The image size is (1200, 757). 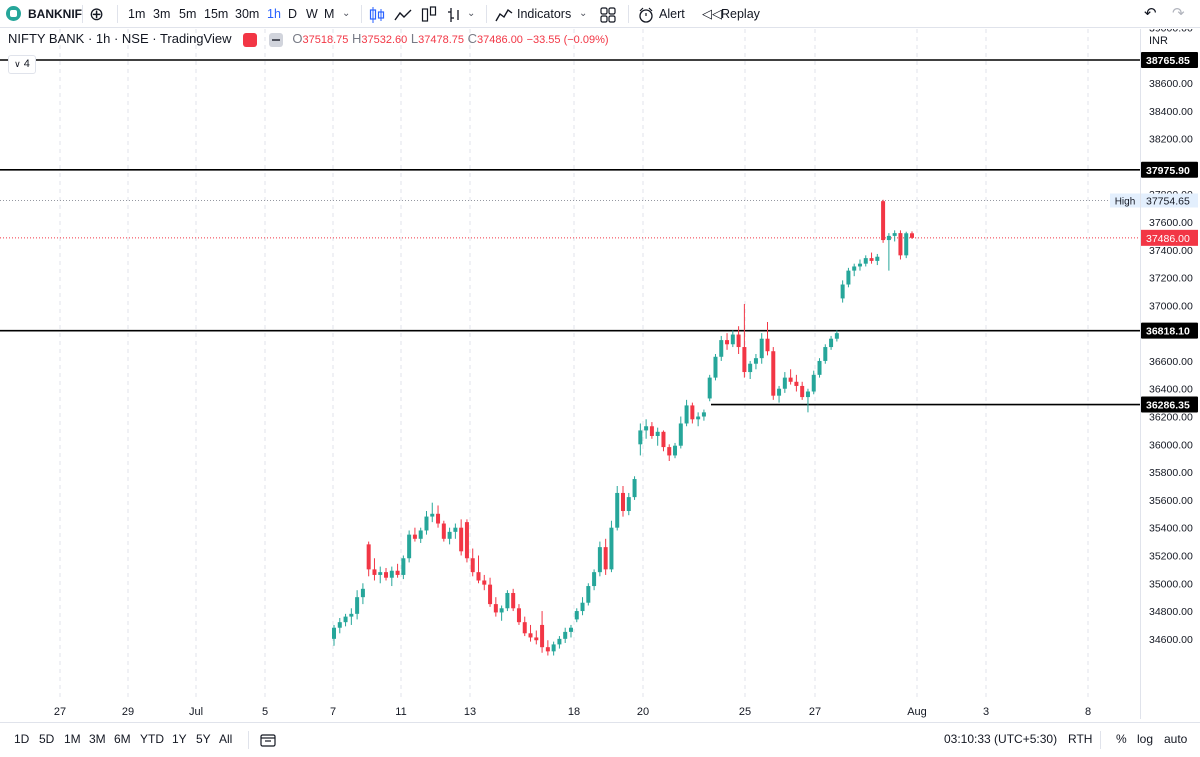 What do you see at coordinates (574, 712) in the screenshot?
I see `time-axis-label: 18` at bounding box center [574, 712].